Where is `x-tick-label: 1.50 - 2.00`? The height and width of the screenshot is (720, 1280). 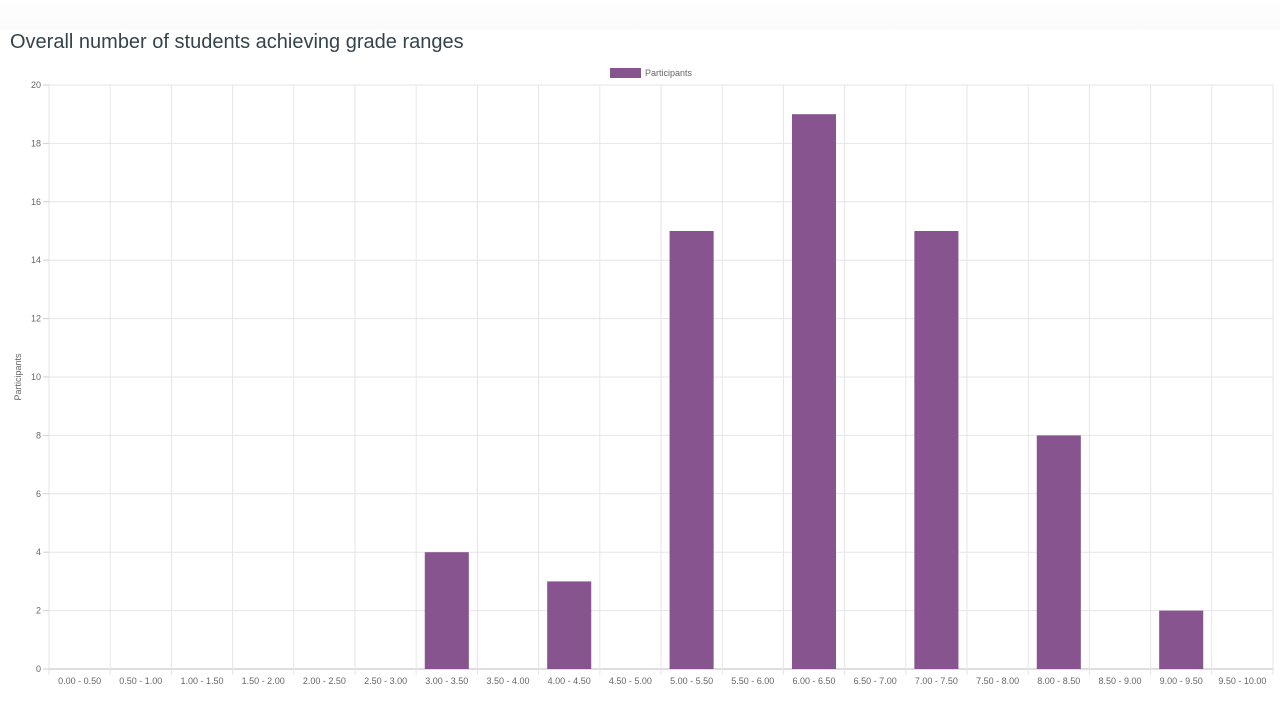
x-tick-label: 1.50 - 2.00 is located at coordinates (263, 681).